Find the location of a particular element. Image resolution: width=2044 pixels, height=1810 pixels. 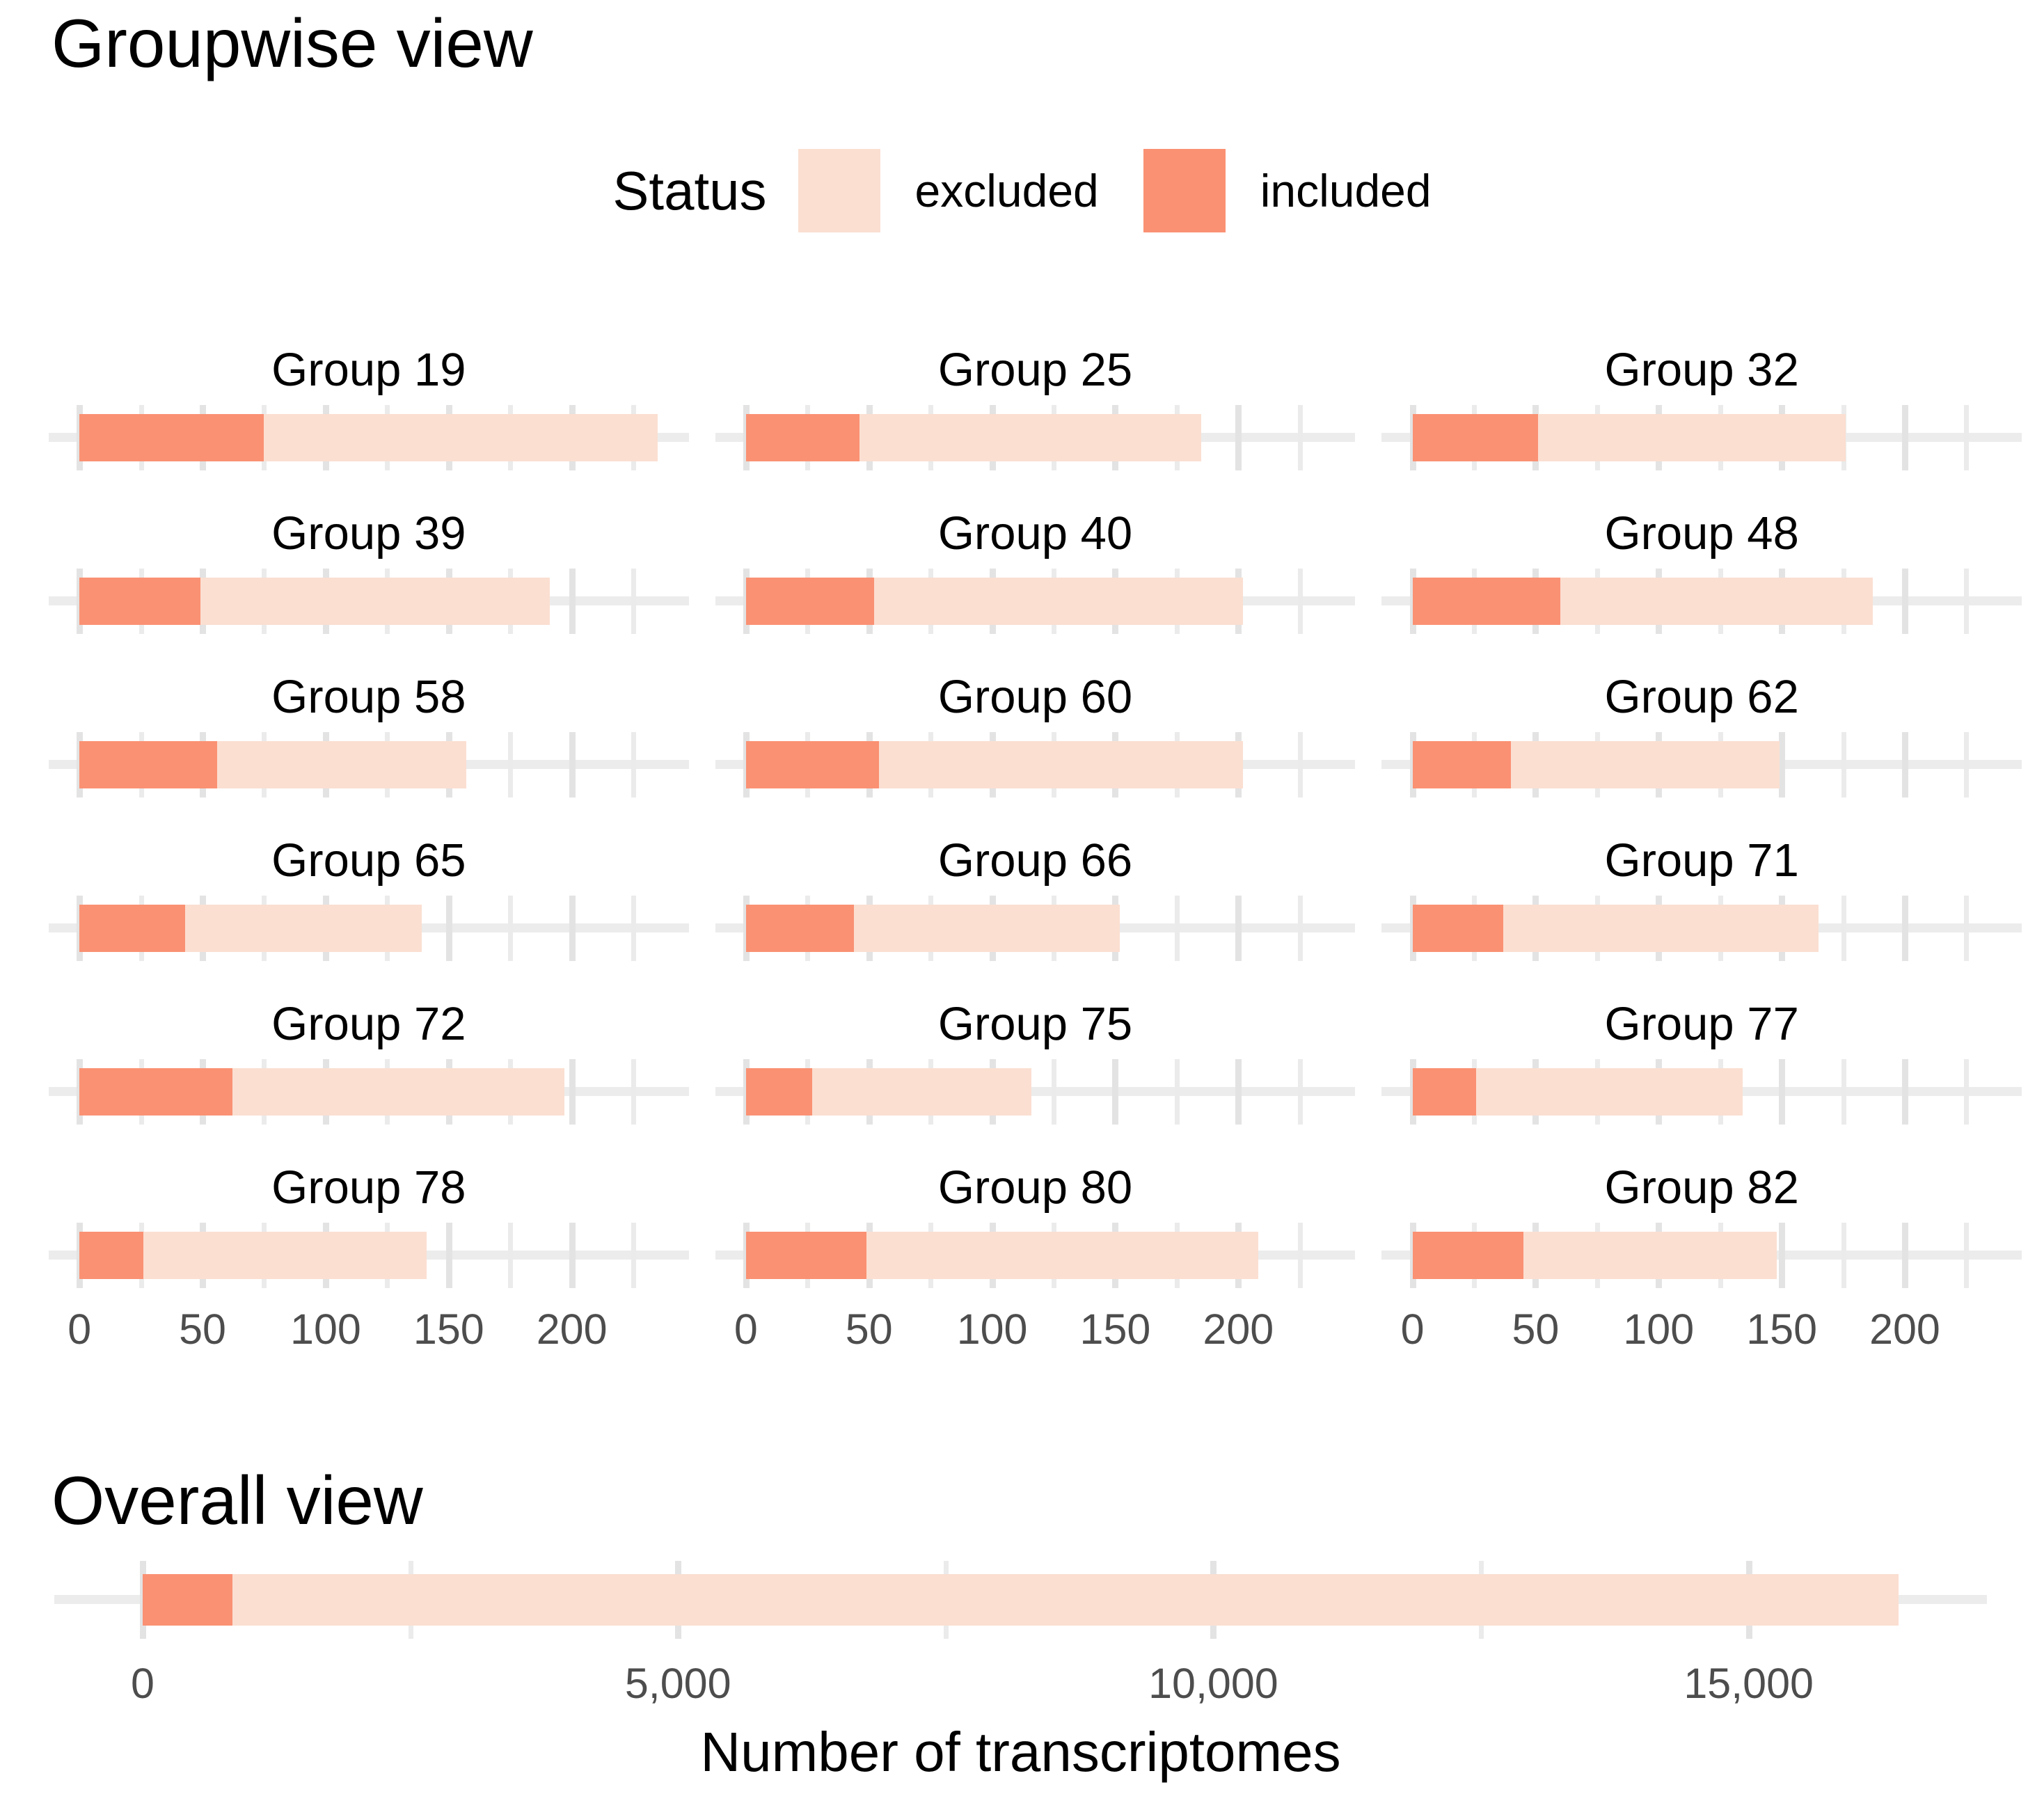

x-axis-tick-label: 15,000 is located at coordinates (1748, 1683).